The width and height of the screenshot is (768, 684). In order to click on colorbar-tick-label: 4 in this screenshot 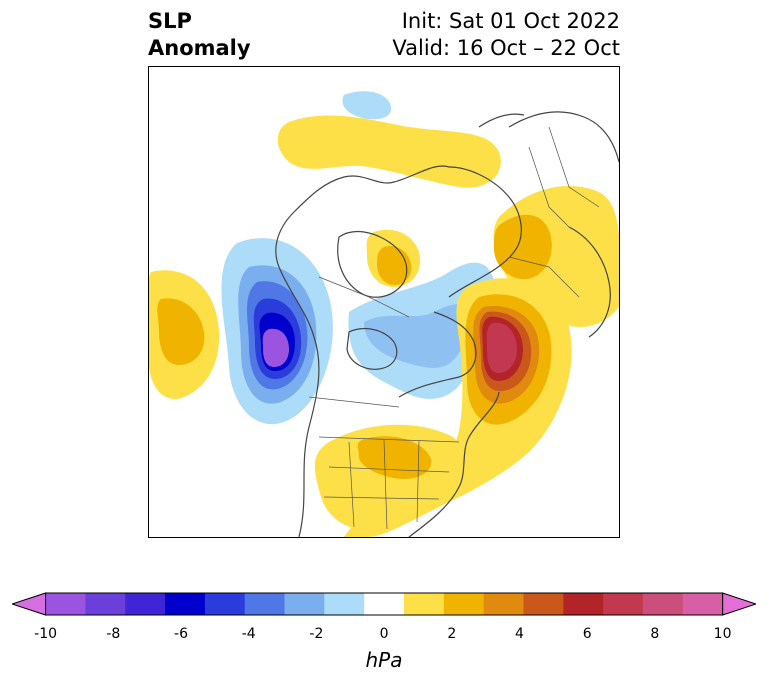, I will do `click(519, 634)`.